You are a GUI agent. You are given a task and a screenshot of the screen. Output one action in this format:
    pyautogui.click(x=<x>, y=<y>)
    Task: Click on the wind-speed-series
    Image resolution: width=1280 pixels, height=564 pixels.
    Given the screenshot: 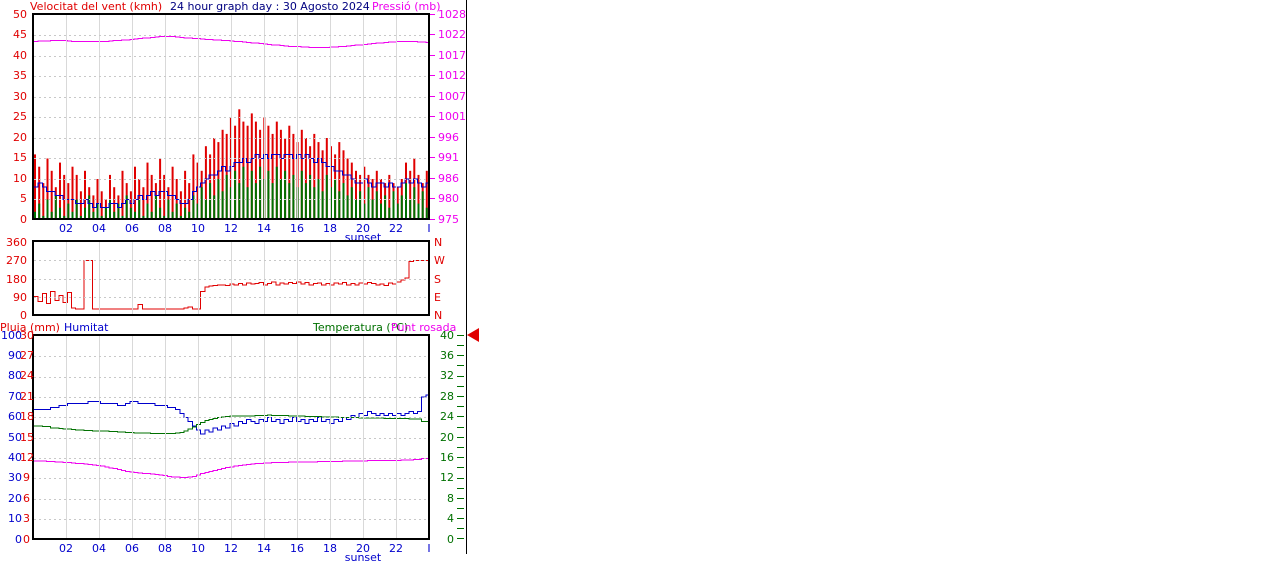 What is the action you would take?
    pyautogui.click(x=231, y=126)
    